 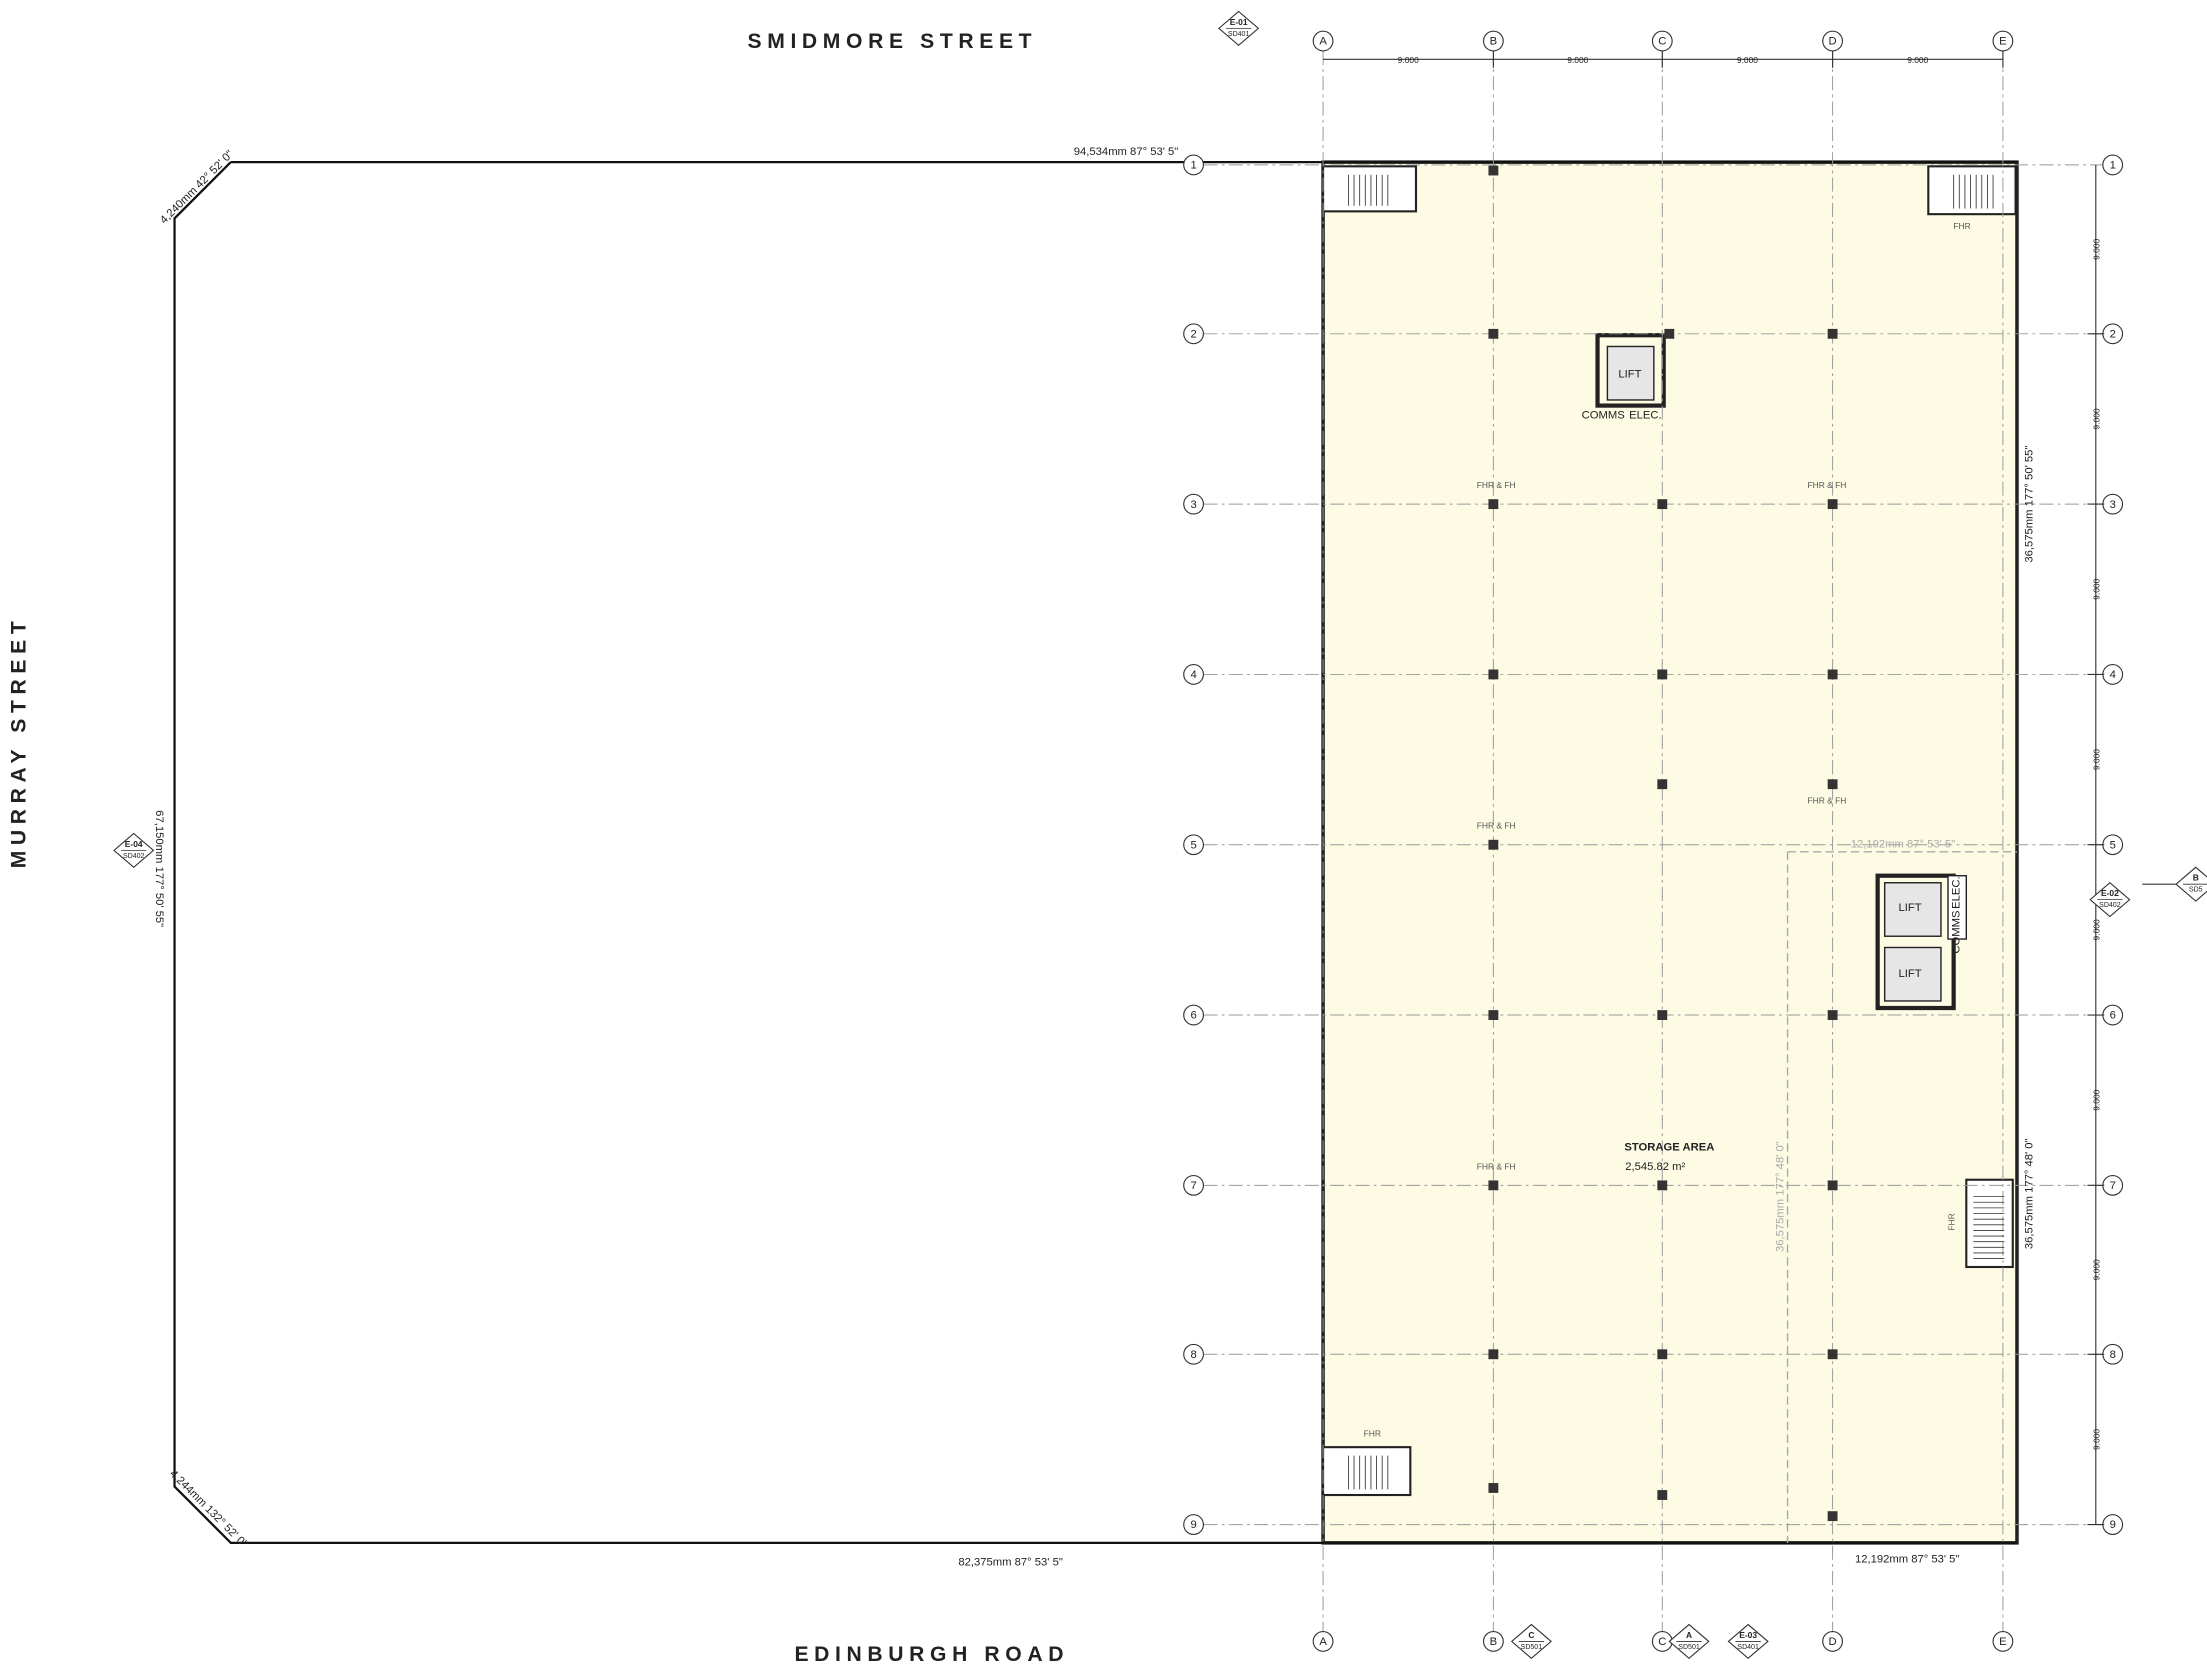 What do you see at coordinates (159, 868) in the screenshot?
I see `boundary-label: 67,150mm 177° 50' 55"` at bounding box center [159, 868].